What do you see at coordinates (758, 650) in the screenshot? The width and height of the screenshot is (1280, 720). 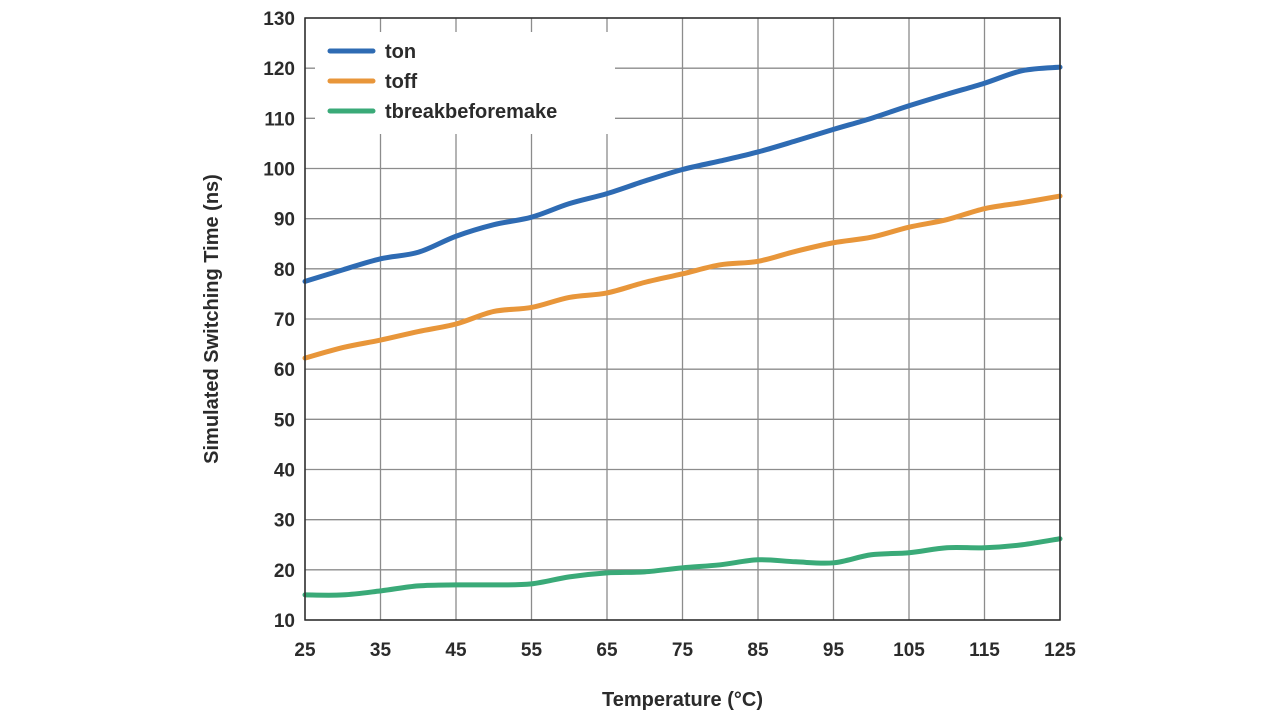 I see `x-tick-label-85: 85` at bounding box center [758, 650].